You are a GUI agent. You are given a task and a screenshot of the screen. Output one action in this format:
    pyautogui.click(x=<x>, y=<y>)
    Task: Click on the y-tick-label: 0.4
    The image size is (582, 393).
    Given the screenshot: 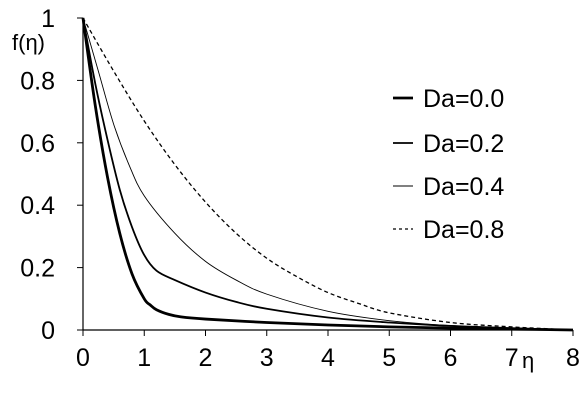 What is the action you would take?
    pyautogui.click(x=37, y=206)
    